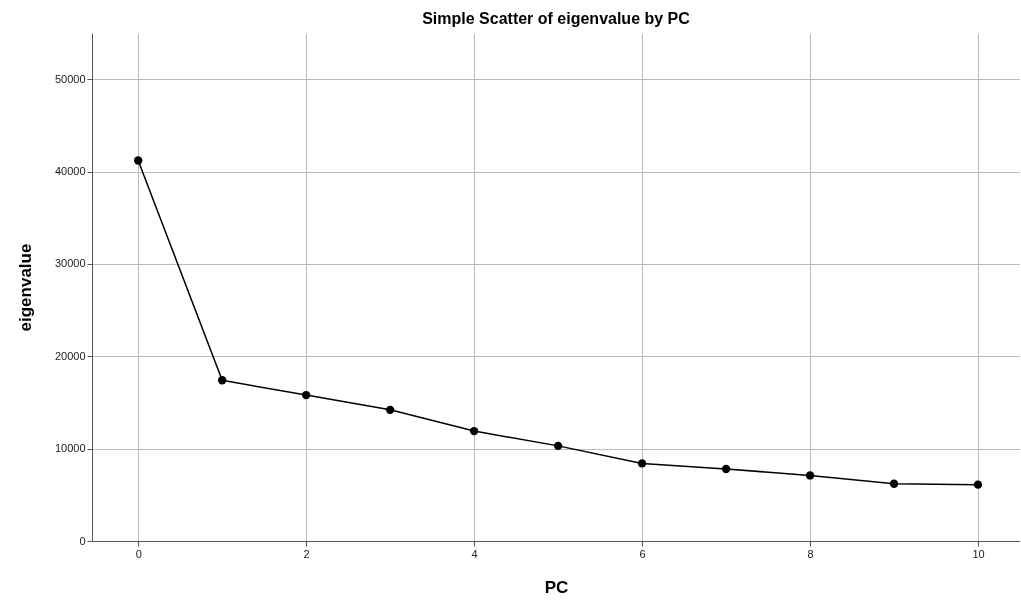 This screenshot has height=605, width=1021. I want to click on x-tick-label: 8, so click(810, 553).